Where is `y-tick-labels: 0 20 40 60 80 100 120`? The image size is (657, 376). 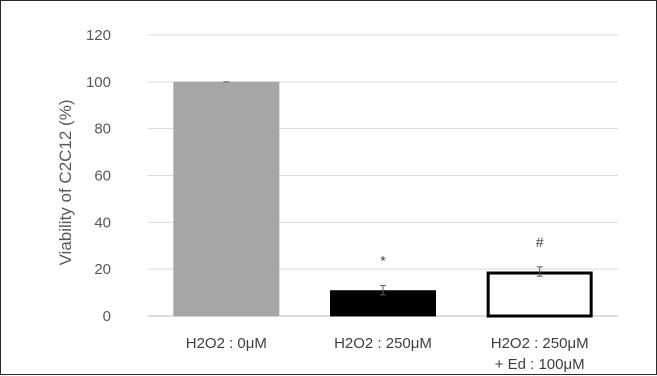
y-tick-labels: 0 20 40 60 80 100 120 is located at coordinates (98, 176).